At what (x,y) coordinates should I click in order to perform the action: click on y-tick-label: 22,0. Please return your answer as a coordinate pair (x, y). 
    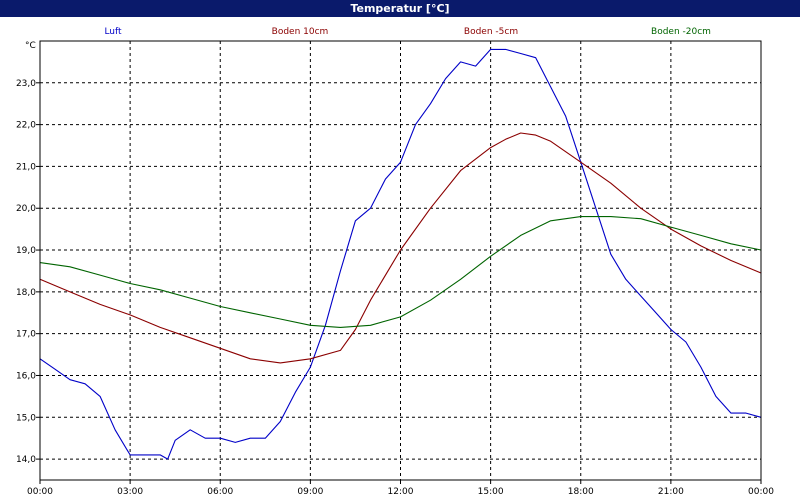
    Looking at the image, I should click on (26, 126).